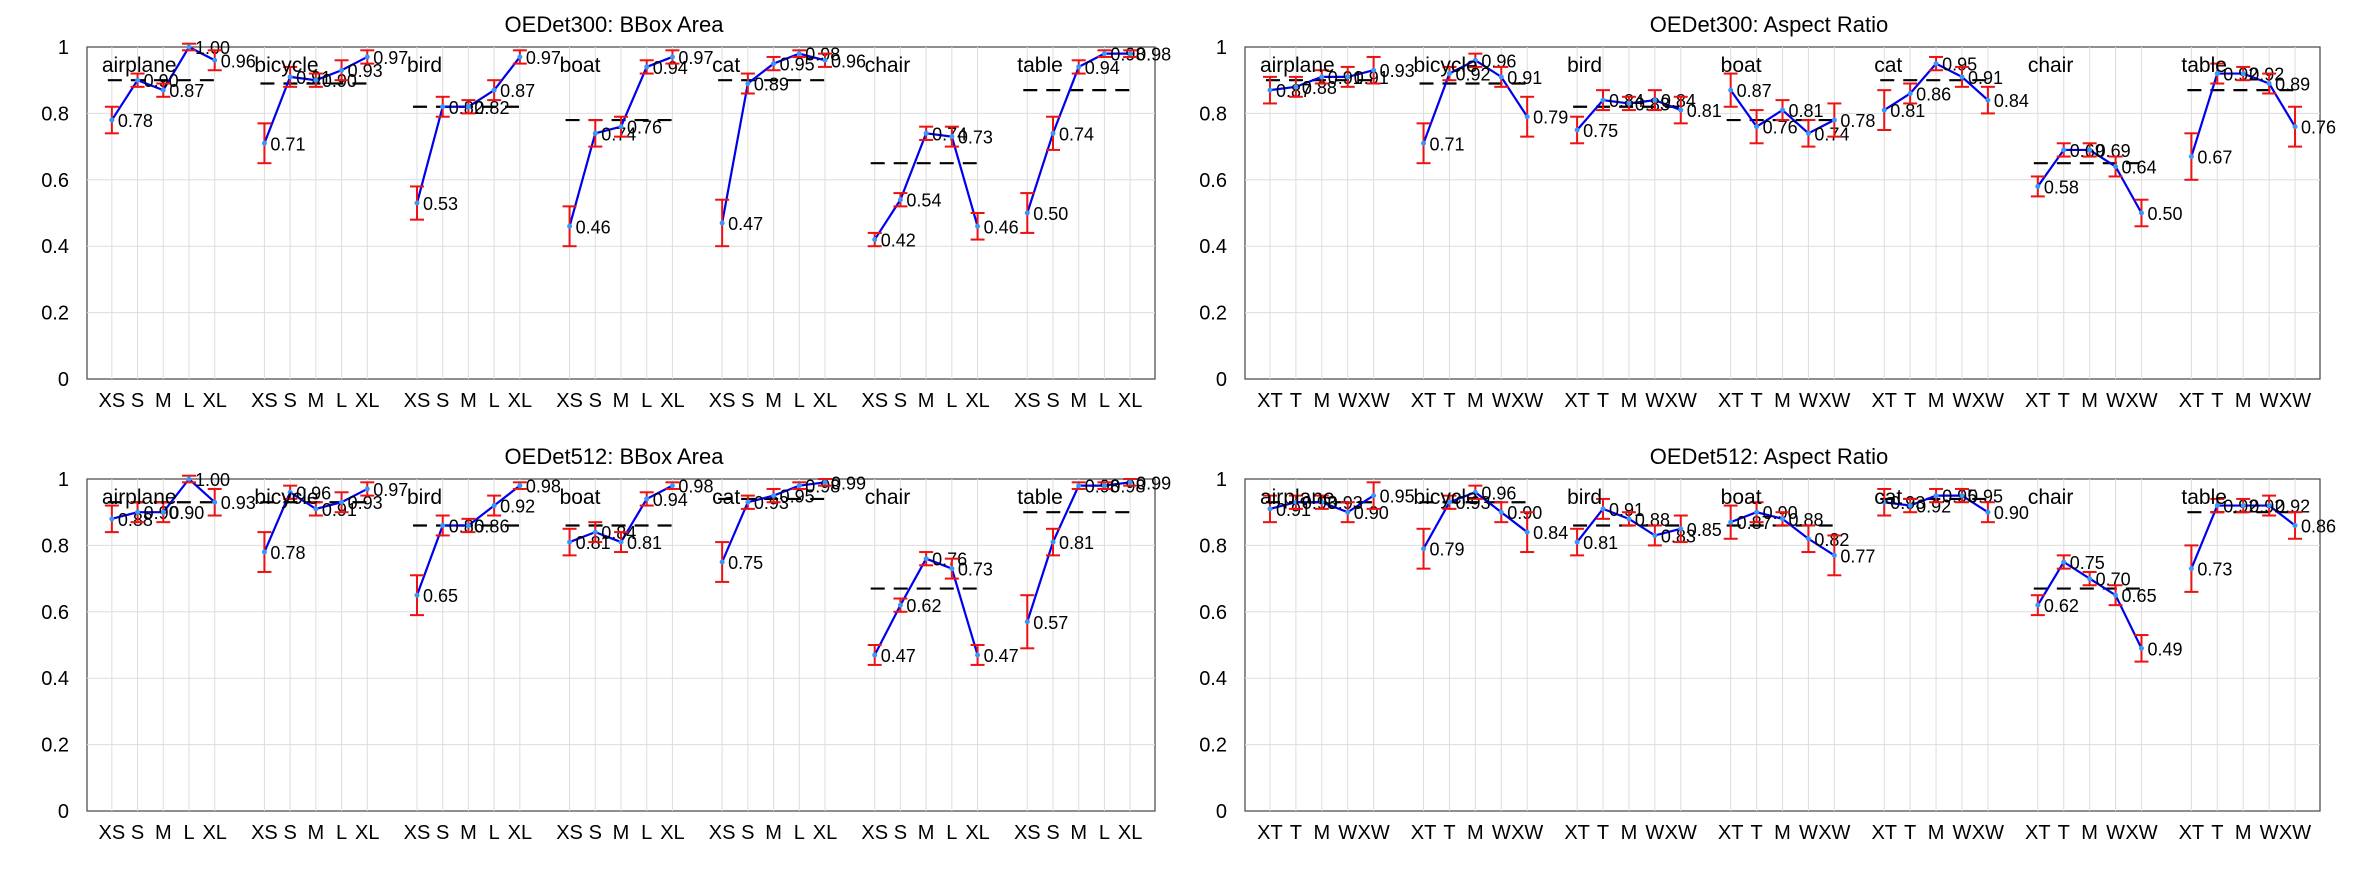 This screenshot has width=2358, height=870. I want to click on data-label: 0.84, so click(2011, 101).